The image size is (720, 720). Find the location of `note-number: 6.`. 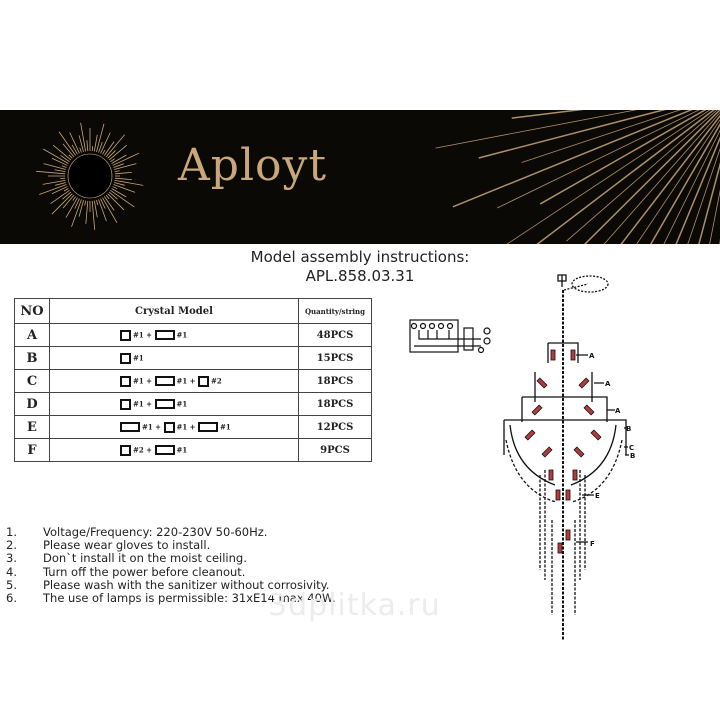

note-number: 6. is located at coordinates (11, 598).